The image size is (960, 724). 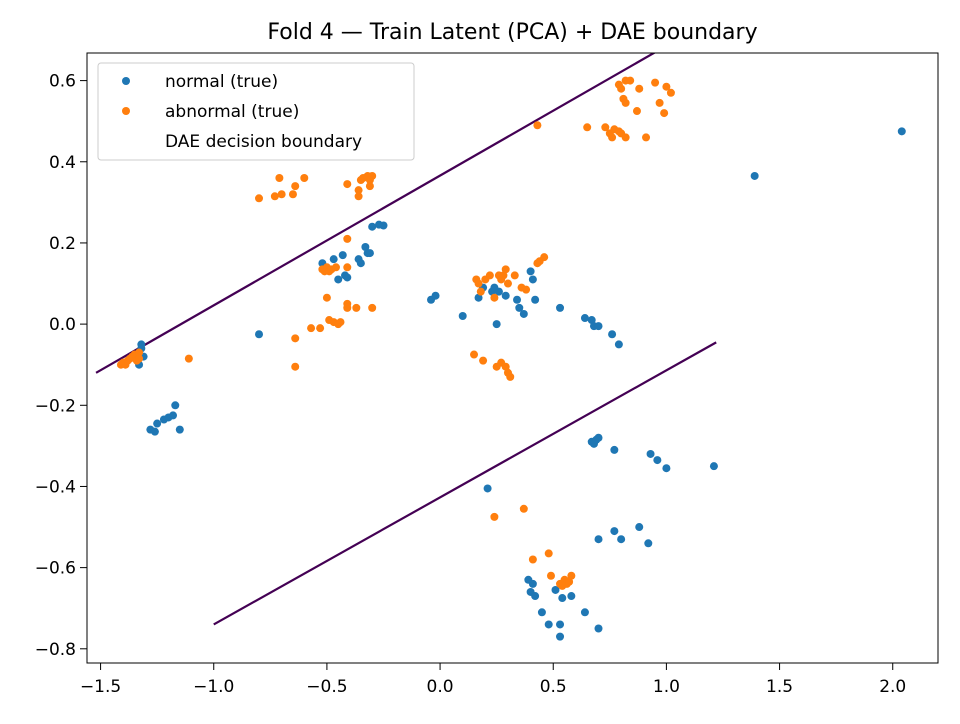 I want to click on x-tick-label: −1.0, so click(x=213, y=687).